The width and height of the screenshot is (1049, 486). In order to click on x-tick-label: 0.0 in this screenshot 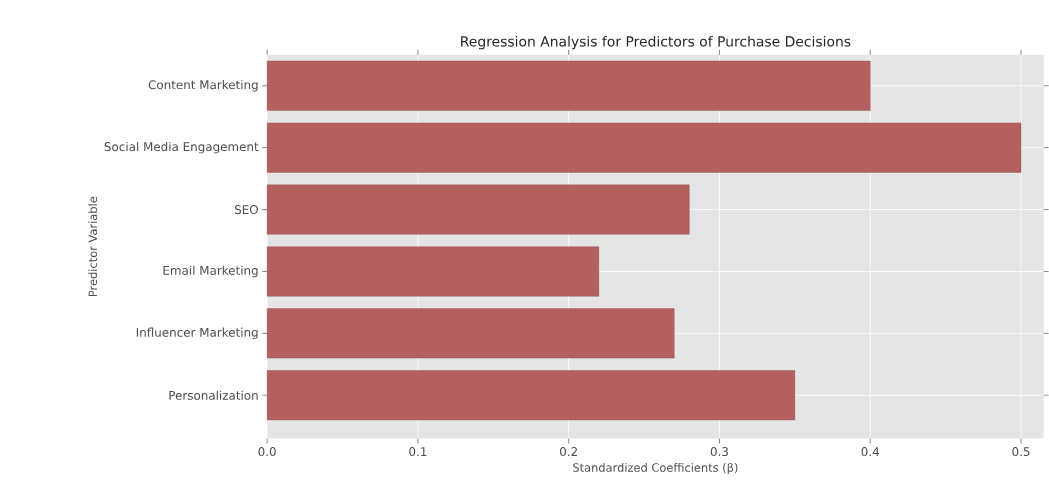, I will do `click(267, 451)`.